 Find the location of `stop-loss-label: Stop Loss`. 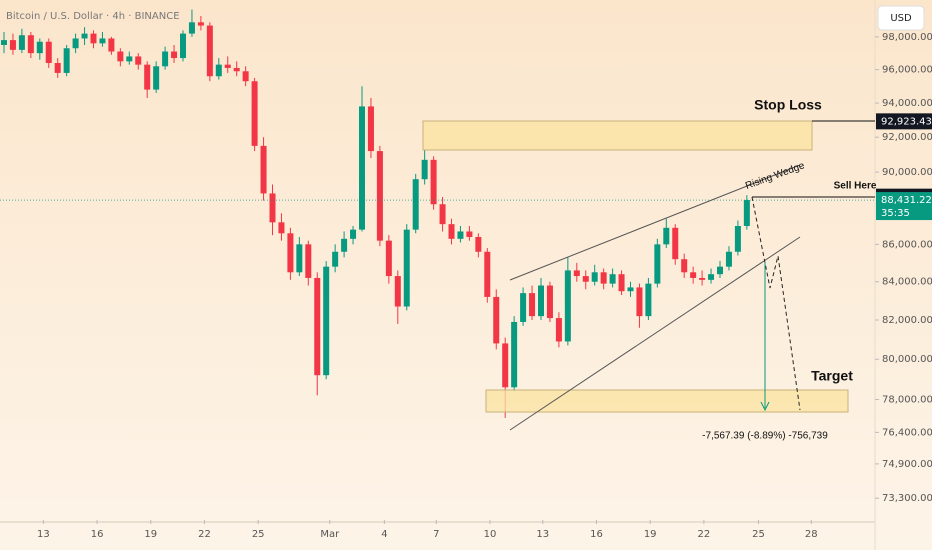

stop-loss-label: Stop Loss is located at coordinates (788, 105).